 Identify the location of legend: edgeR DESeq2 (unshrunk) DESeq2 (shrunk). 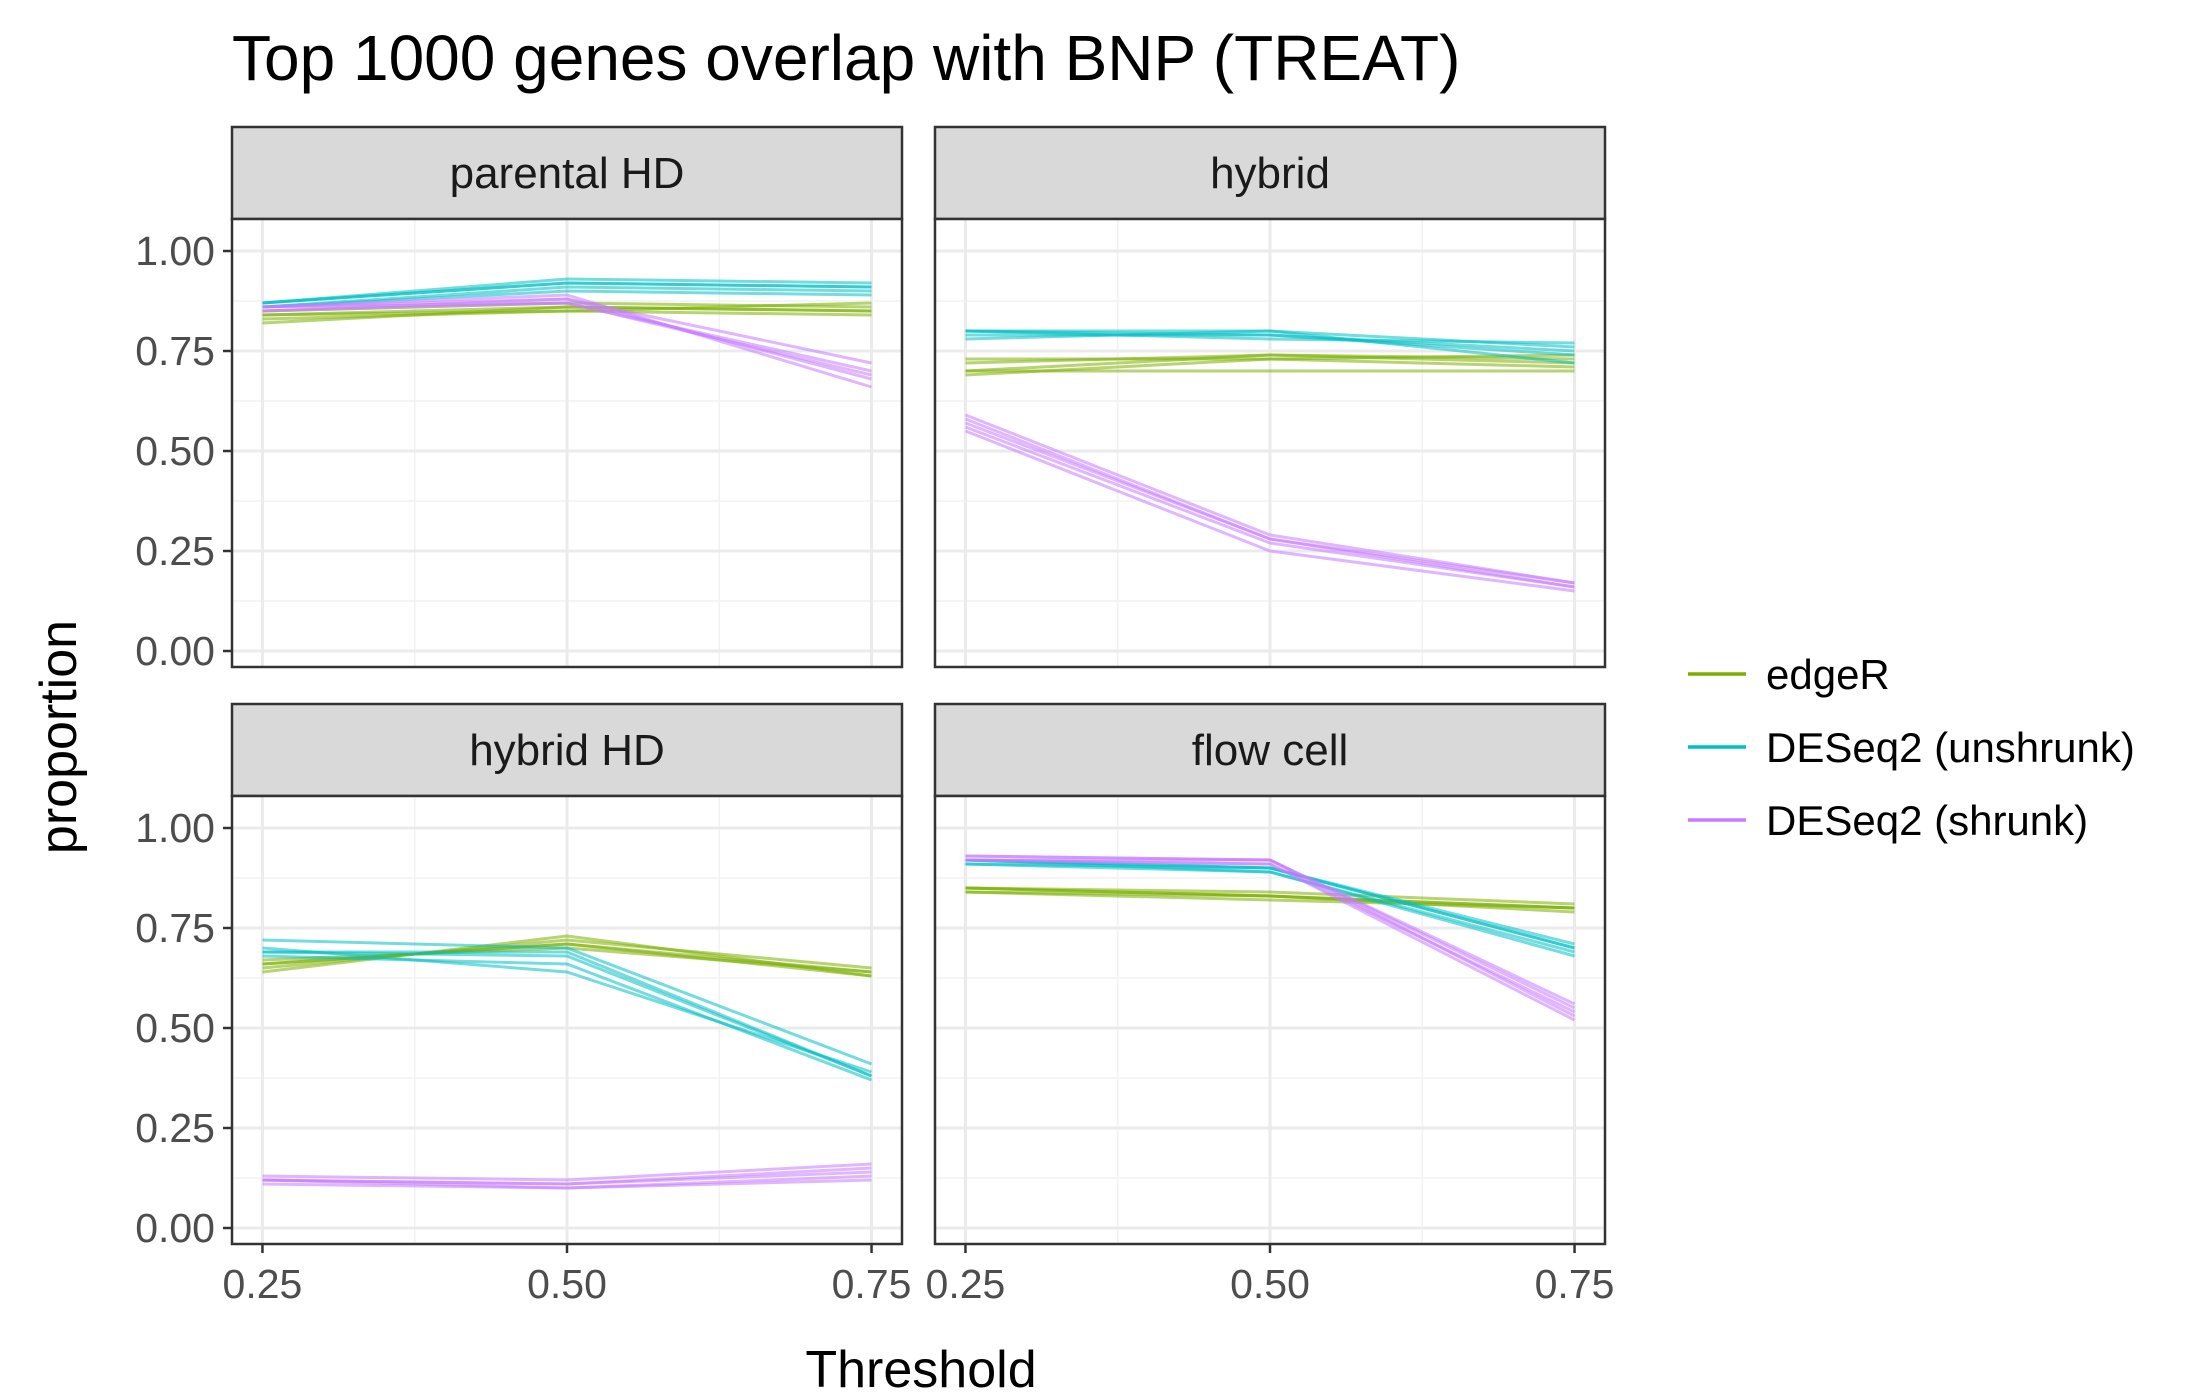
(1911, 747).